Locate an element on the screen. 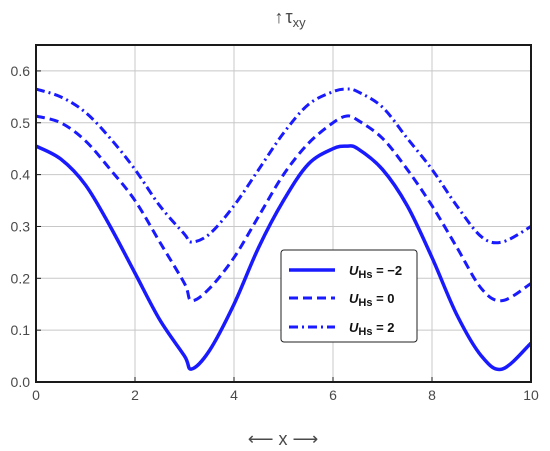 This screenshot has height=451, width=550. x-tick-label: 0 is located at coordinates (36, 395).